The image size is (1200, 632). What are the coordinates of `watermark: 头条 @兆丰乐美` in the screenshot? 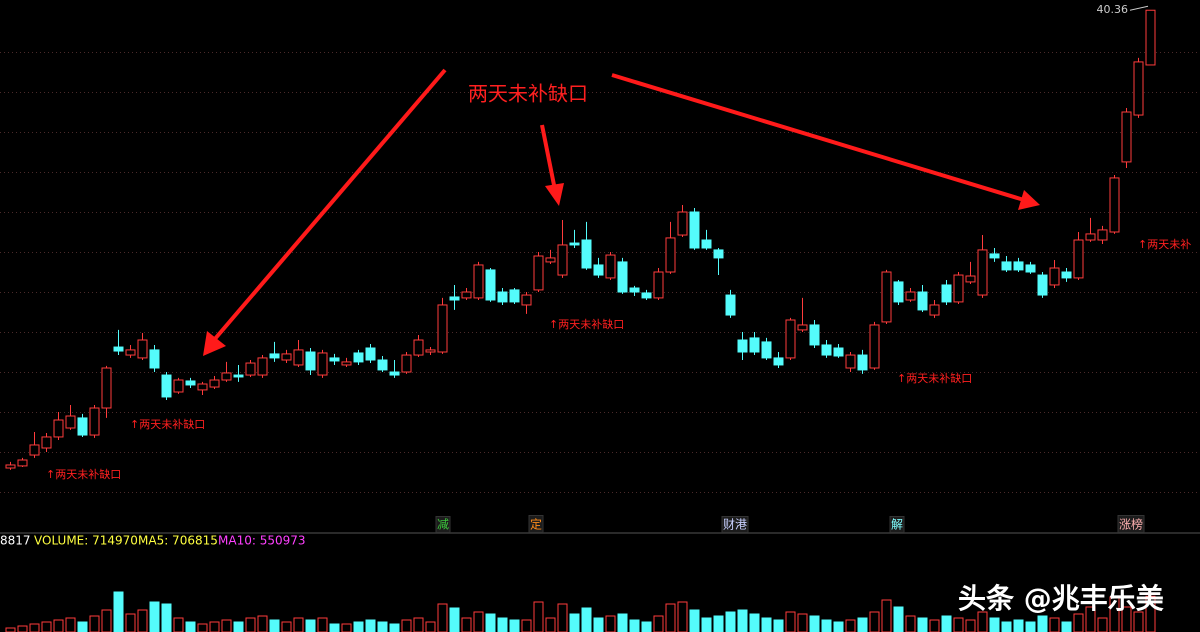 It's located at (1061, 598).